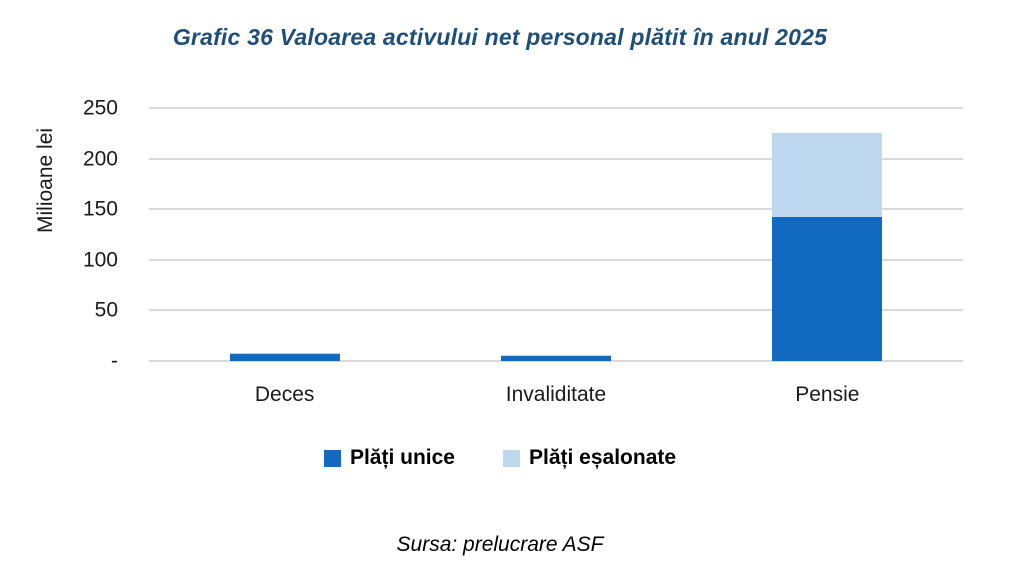  What do you see at coordinates (402, 457) in the screenshot?
I see `legend-label: Plăți unice` at bounding box center [402, 457].